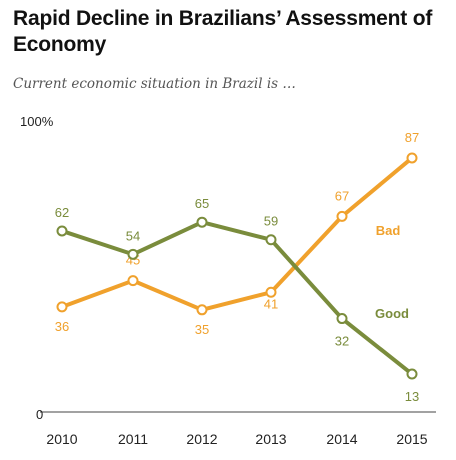  I want to click on data-label: 41, so click(271, 303).